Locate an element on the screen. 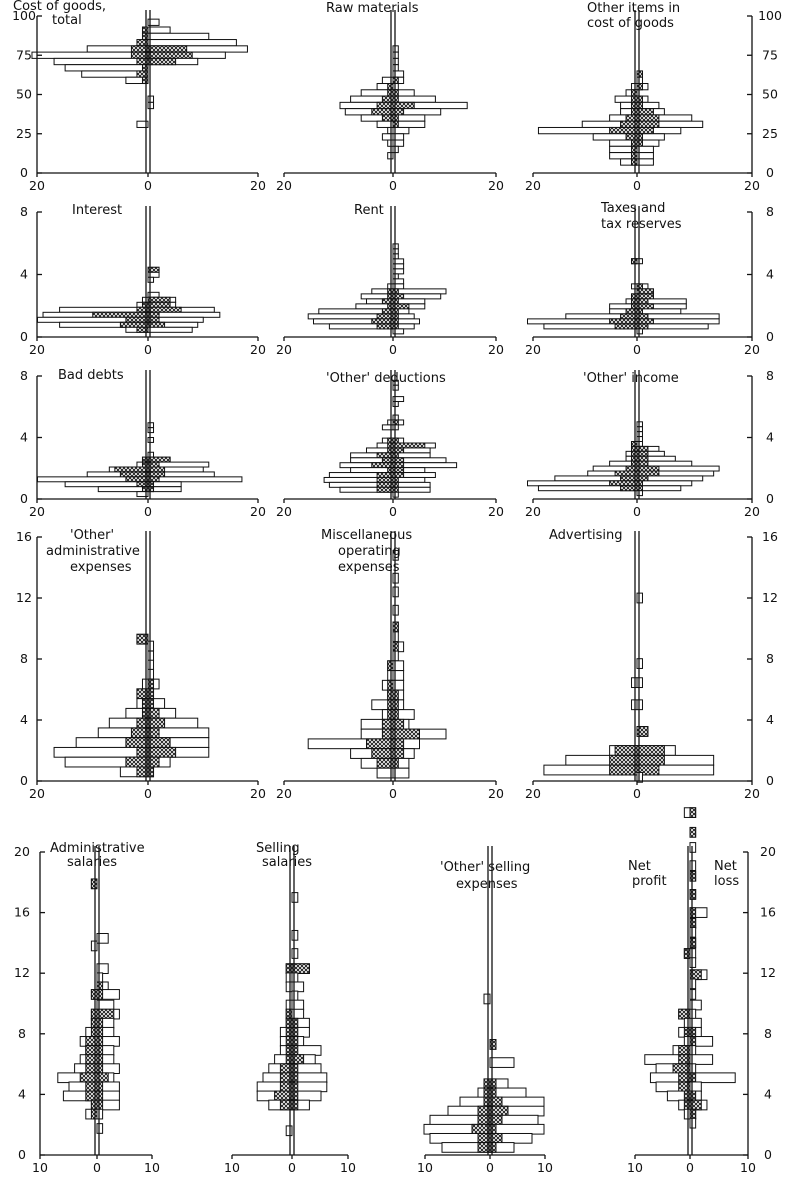 This screenshot has height=1178, width=790. panel-11: 20 0 20 0 4 8 12 16 Advertising is located at coordinates (651, 664).